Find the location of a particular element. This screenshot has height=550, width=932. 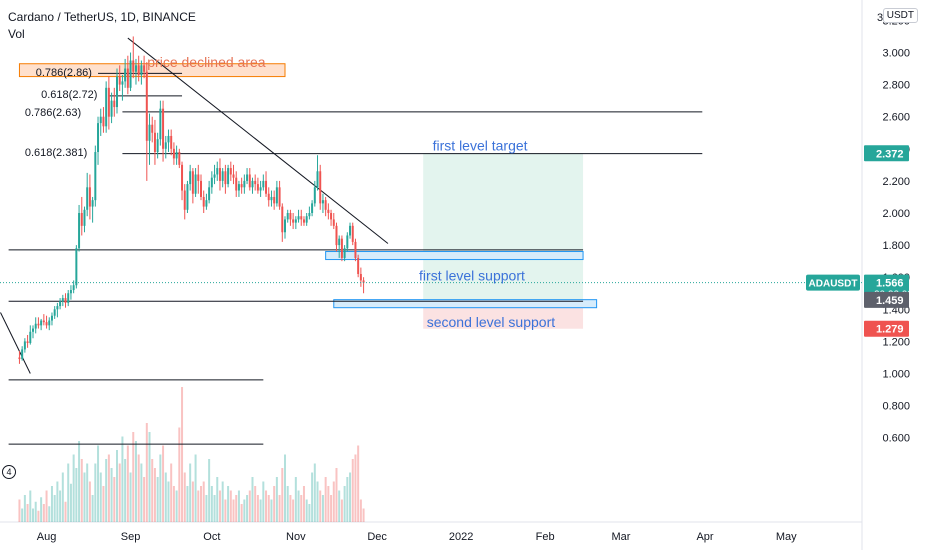

volume-indicator-label: Vol is located at coordinates (16, 34).